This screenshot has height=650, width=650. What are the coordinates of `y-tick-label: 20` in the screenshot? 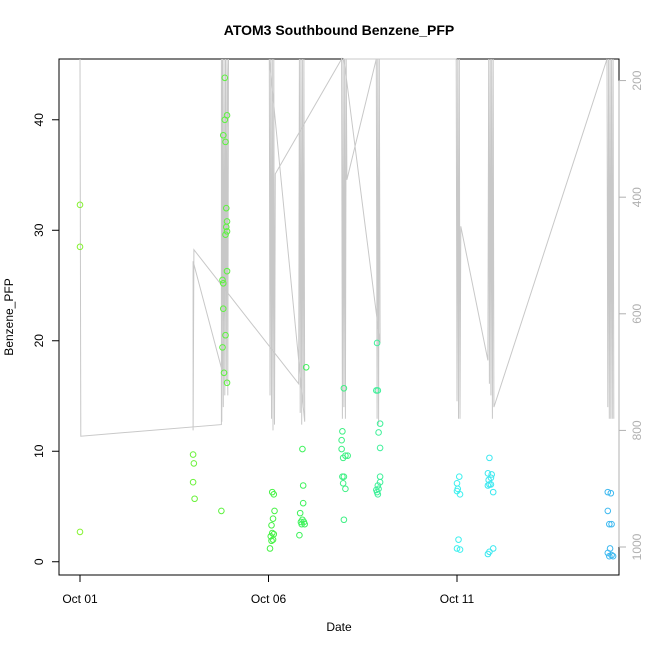 It's located at (39, 341).